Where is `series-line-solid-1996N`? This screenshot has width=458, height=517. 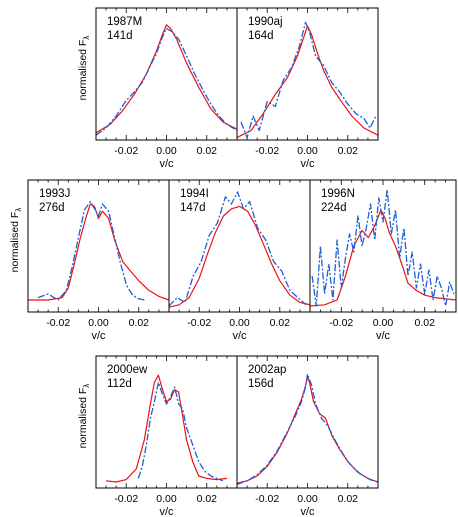 series-line-solid-1996N is located at coordinates (383, 258).